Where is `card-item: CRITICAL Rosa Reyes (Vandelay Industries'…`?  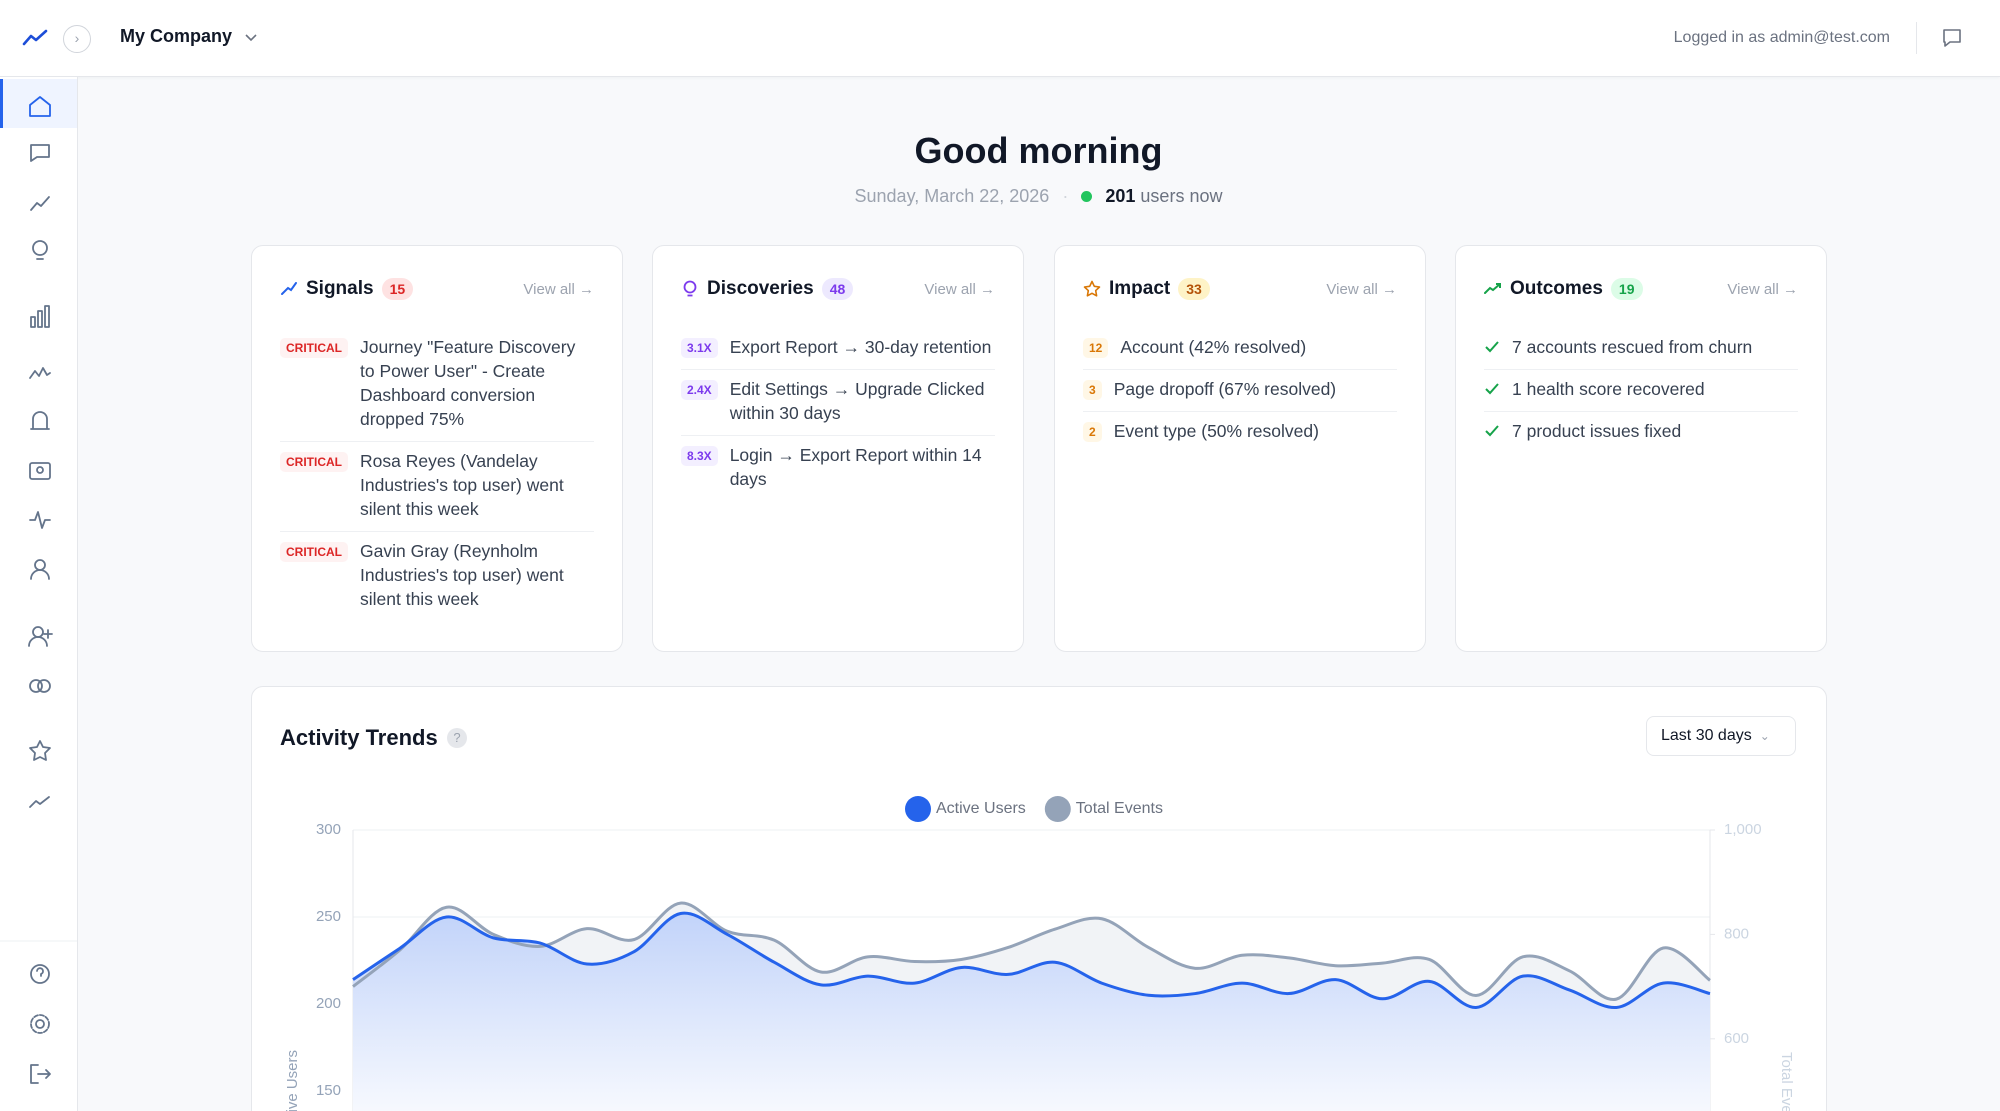
card-item: CRITICAL Rosa Reyes (Vandelay Industries'… is located at coordinates (437, 487).